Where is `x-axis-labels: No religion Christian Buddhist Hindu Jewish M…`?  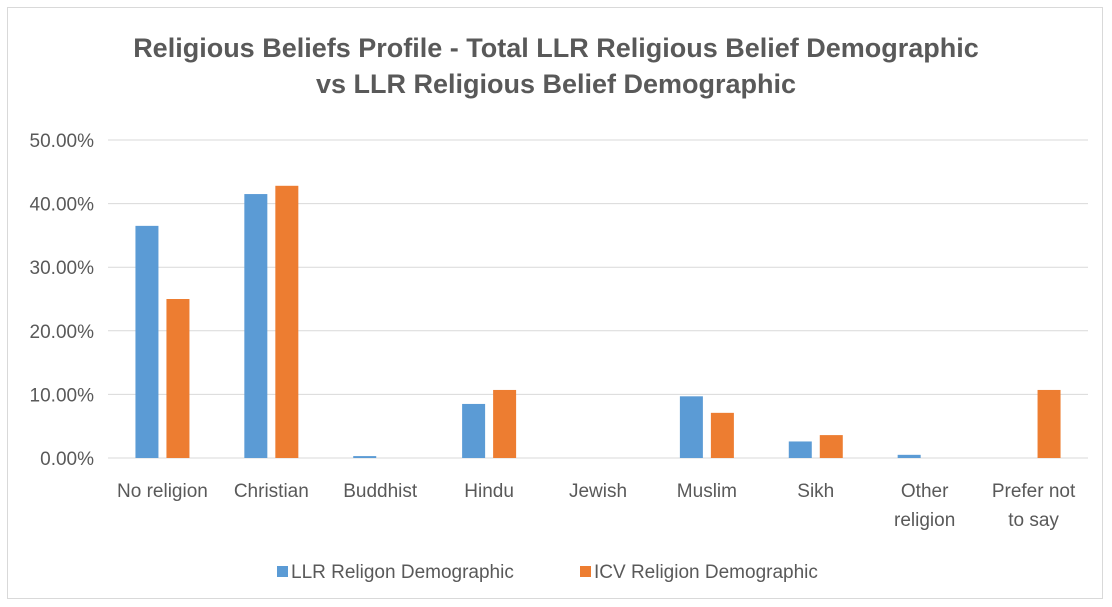
x-axis-labels: No religion Christian Buddhist Hindu Jewish M… is located at coordinates (596, 506).